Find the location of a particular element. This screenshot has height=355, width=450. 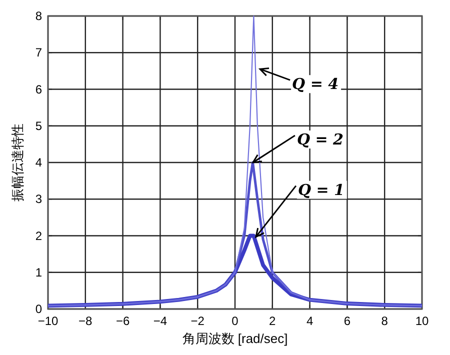

x-tick-label: 8 is located at coordinates (384, 321).